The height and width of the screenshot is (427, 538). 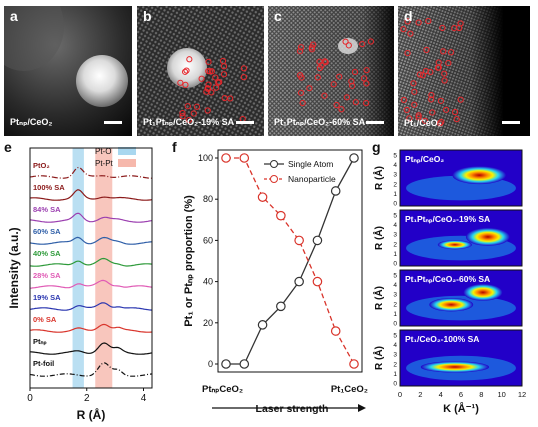 What do you see at coordinates (245, 122) in the screenshot?
I see `scale-bar-b` at bounding box center [245, 122].